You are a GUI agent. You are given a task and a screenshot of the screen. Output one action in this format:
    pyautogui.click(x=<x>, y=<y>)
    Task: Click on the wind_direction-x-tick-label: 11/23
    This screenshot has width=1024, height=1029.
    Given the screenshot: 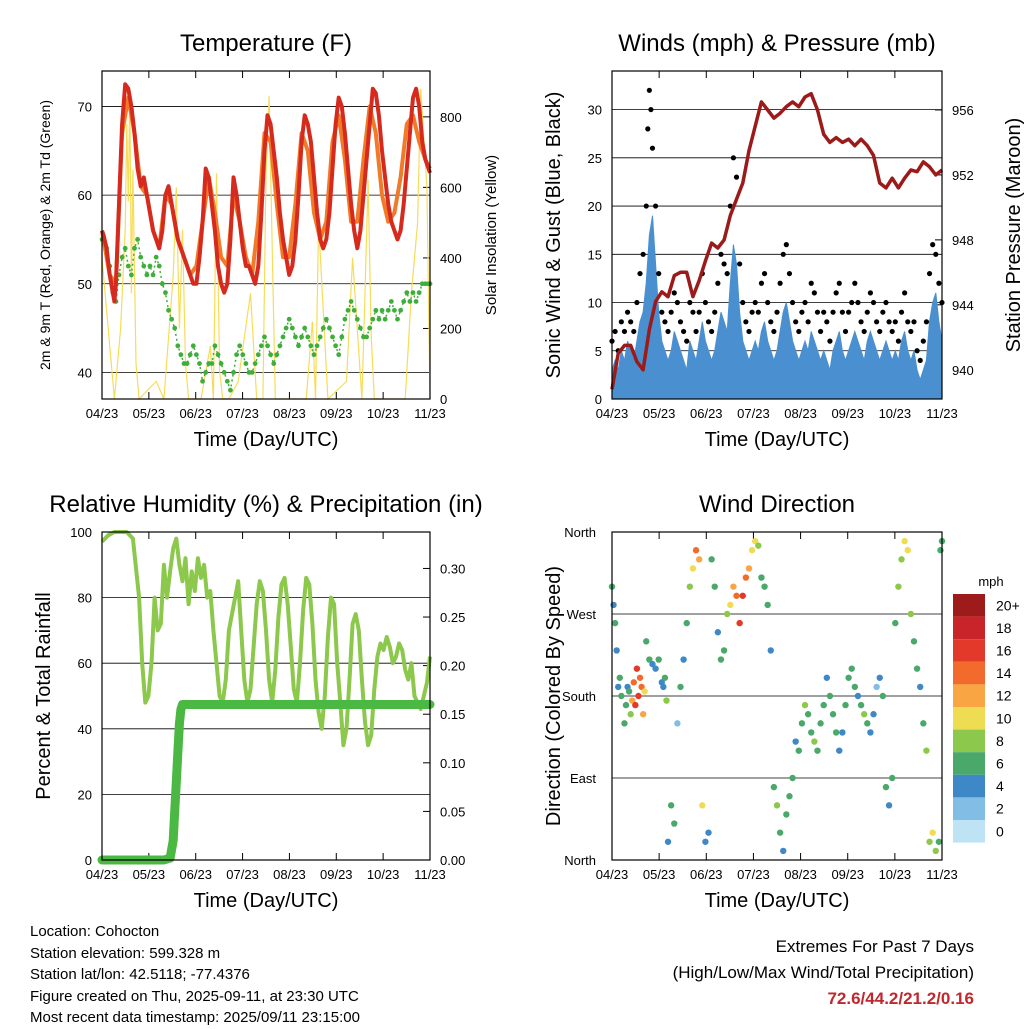 What is the action you would take?
    pyautogui.click(x=942, y=874)
    